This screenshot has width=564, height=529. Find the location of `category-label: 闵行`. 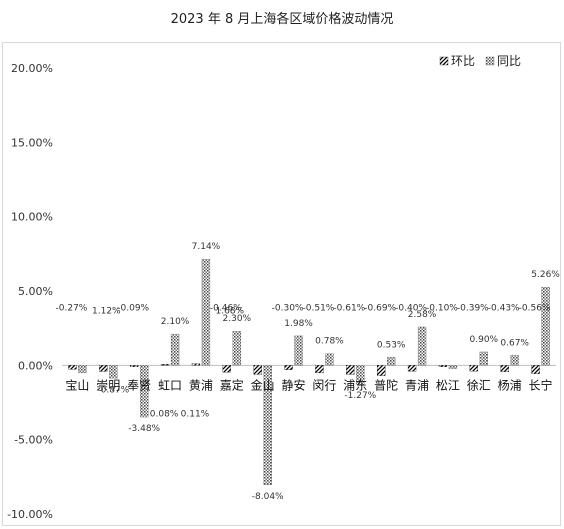

category-label: 闵行 is located at coordinates (324, 384).